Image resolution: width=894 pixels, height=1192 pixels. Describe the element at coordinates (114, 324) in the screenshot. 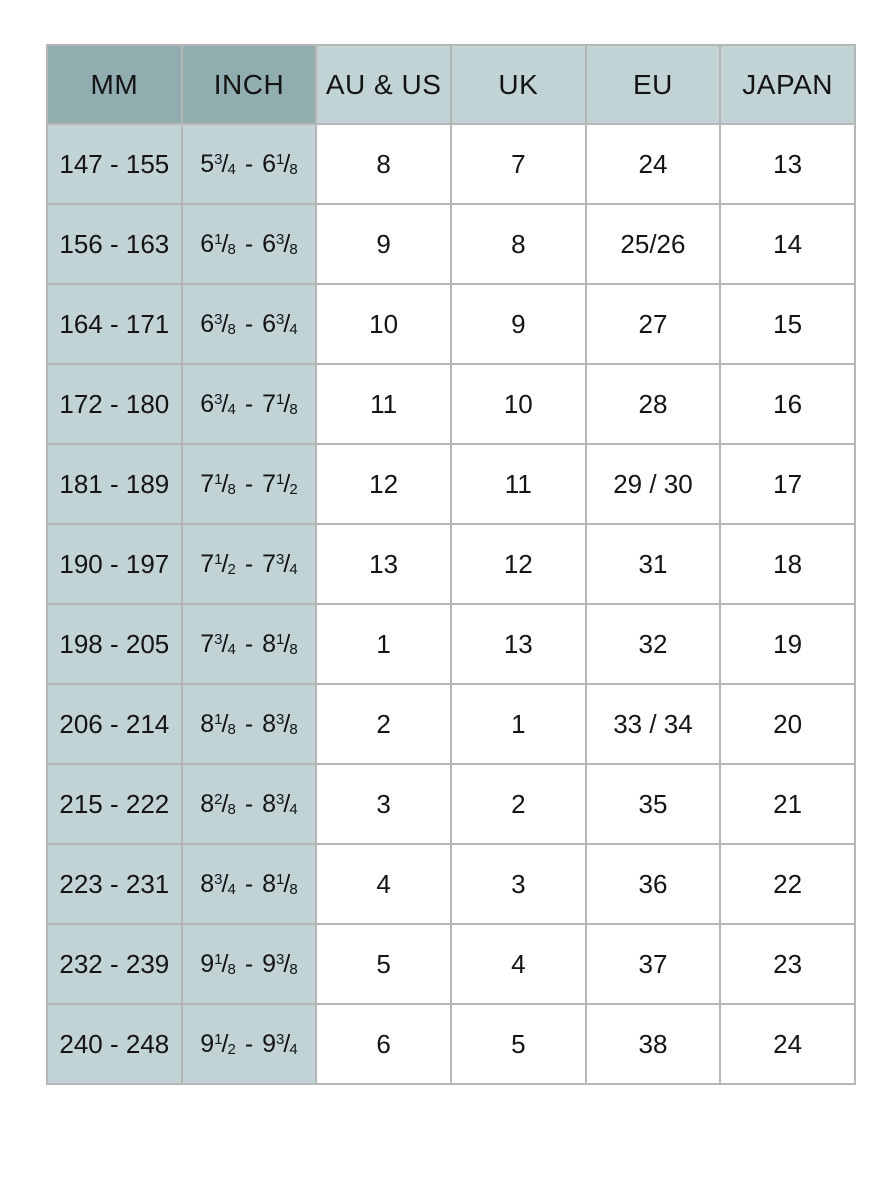

I see `cell-mm: 164 - 171` at that location.